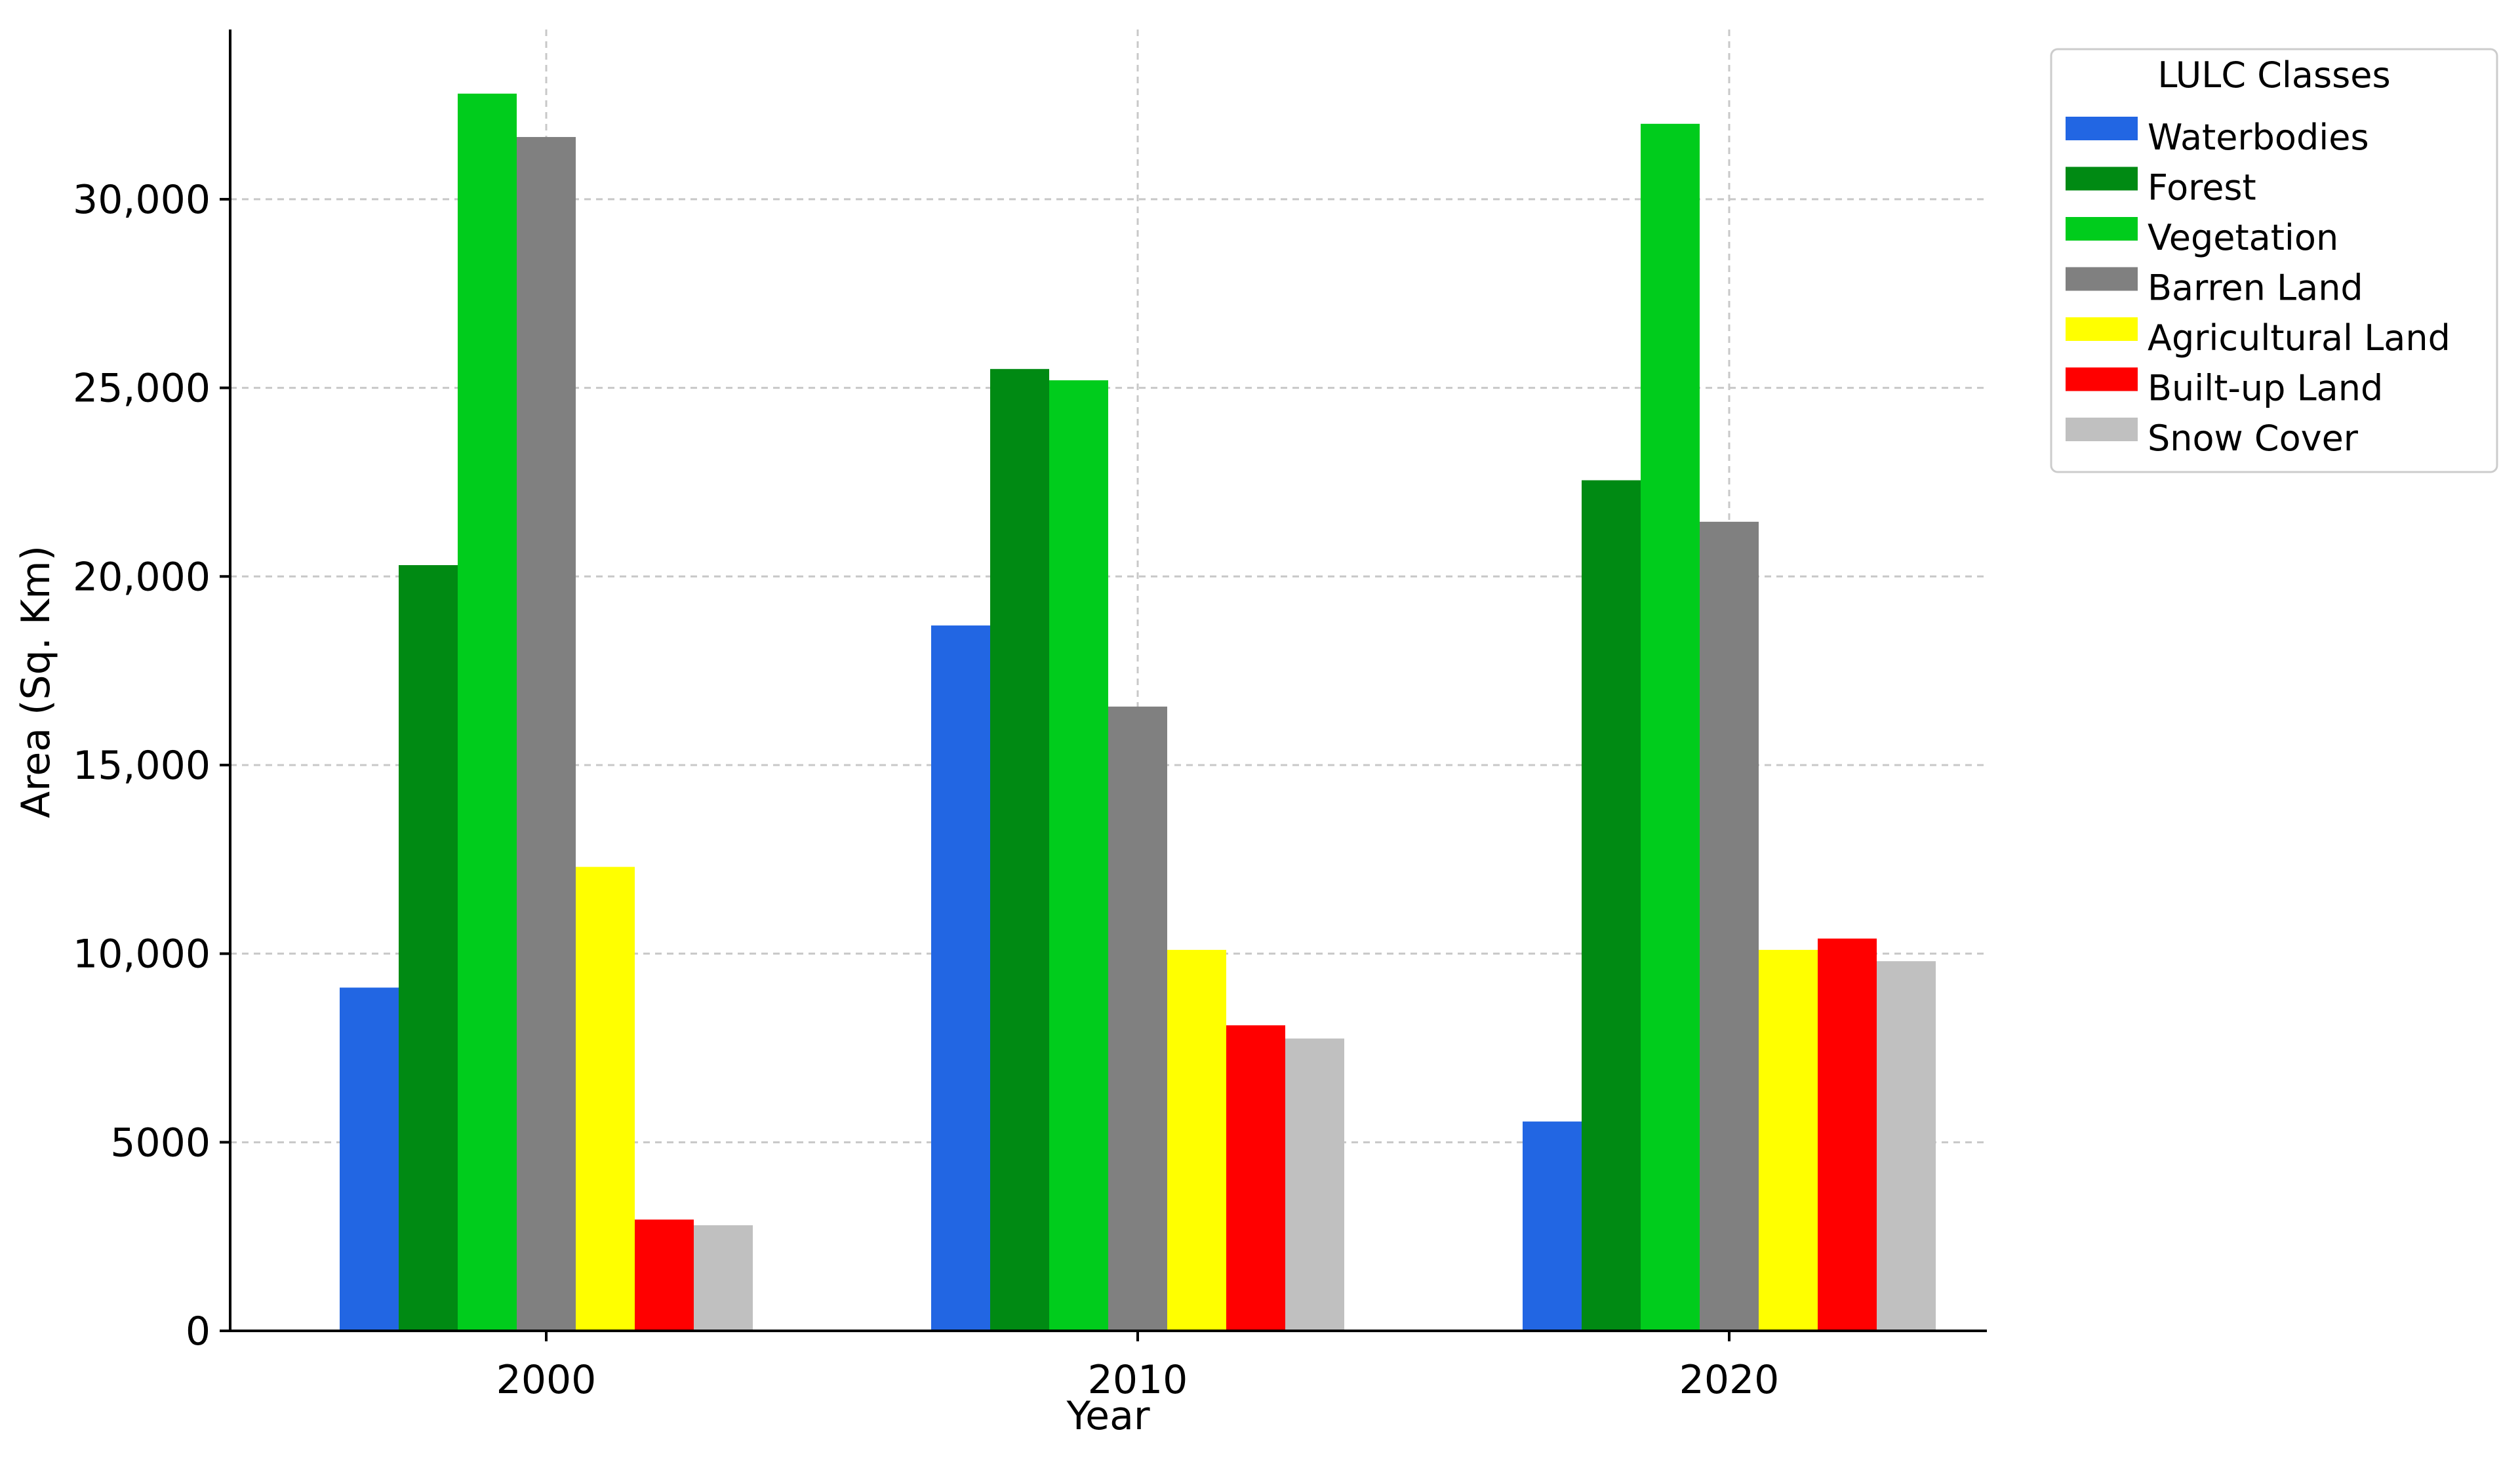  What do you see at coordinates (1137, 1018) in the screenshot?
I see `bar-2010-barren-land` at bounding box center [1137, 1018].